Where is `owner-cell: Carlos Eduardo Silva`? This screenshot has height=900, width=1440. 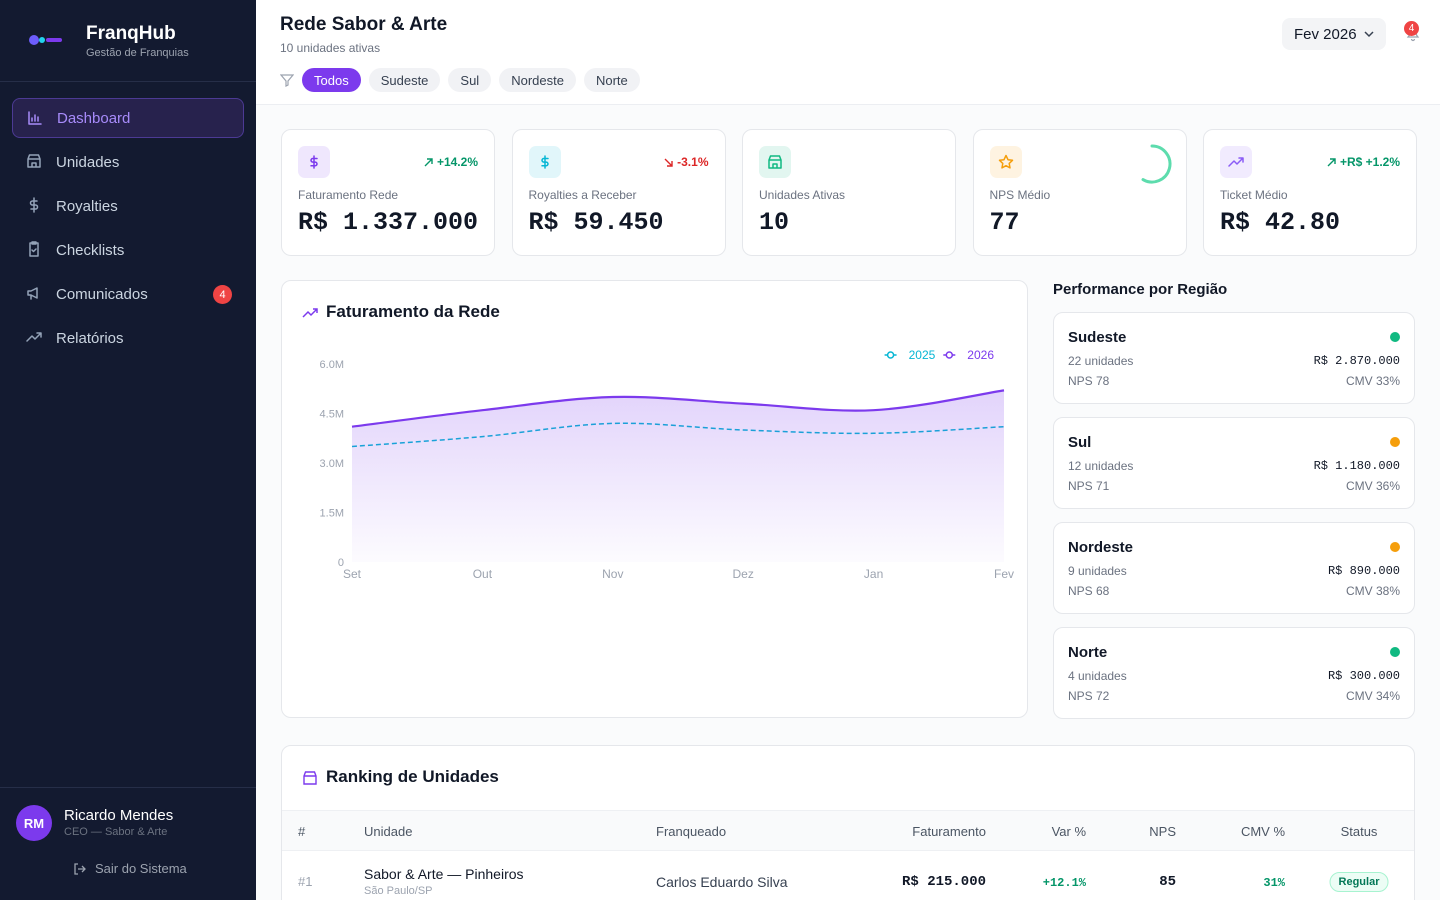
owner-cell: Carlos Eduardo Silva is located at coordinates (722, 882).